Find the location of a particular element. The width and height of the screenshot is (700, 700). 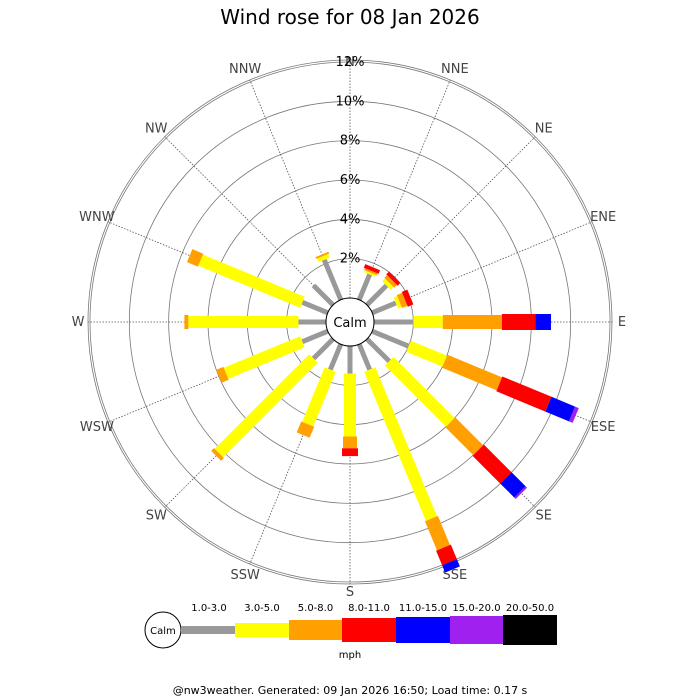

bar-ne-1.0-3.0 is located at coordinates (377, 295).